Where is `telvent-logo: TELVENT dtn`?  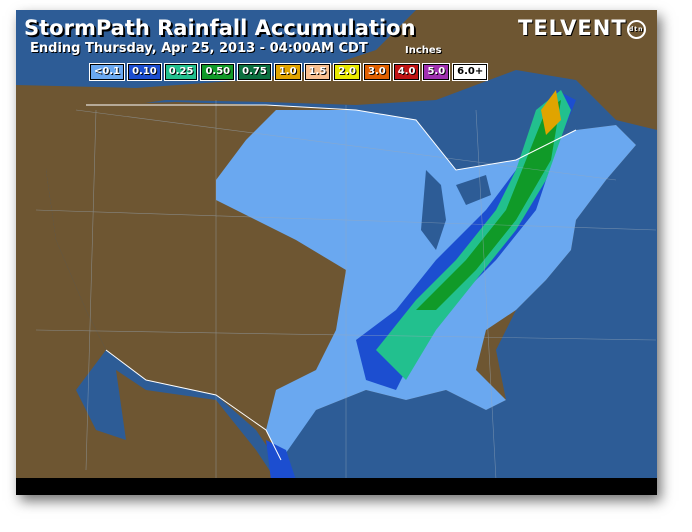
telvent-logo: TELVENT dtn is located at coordinates (582, 28).